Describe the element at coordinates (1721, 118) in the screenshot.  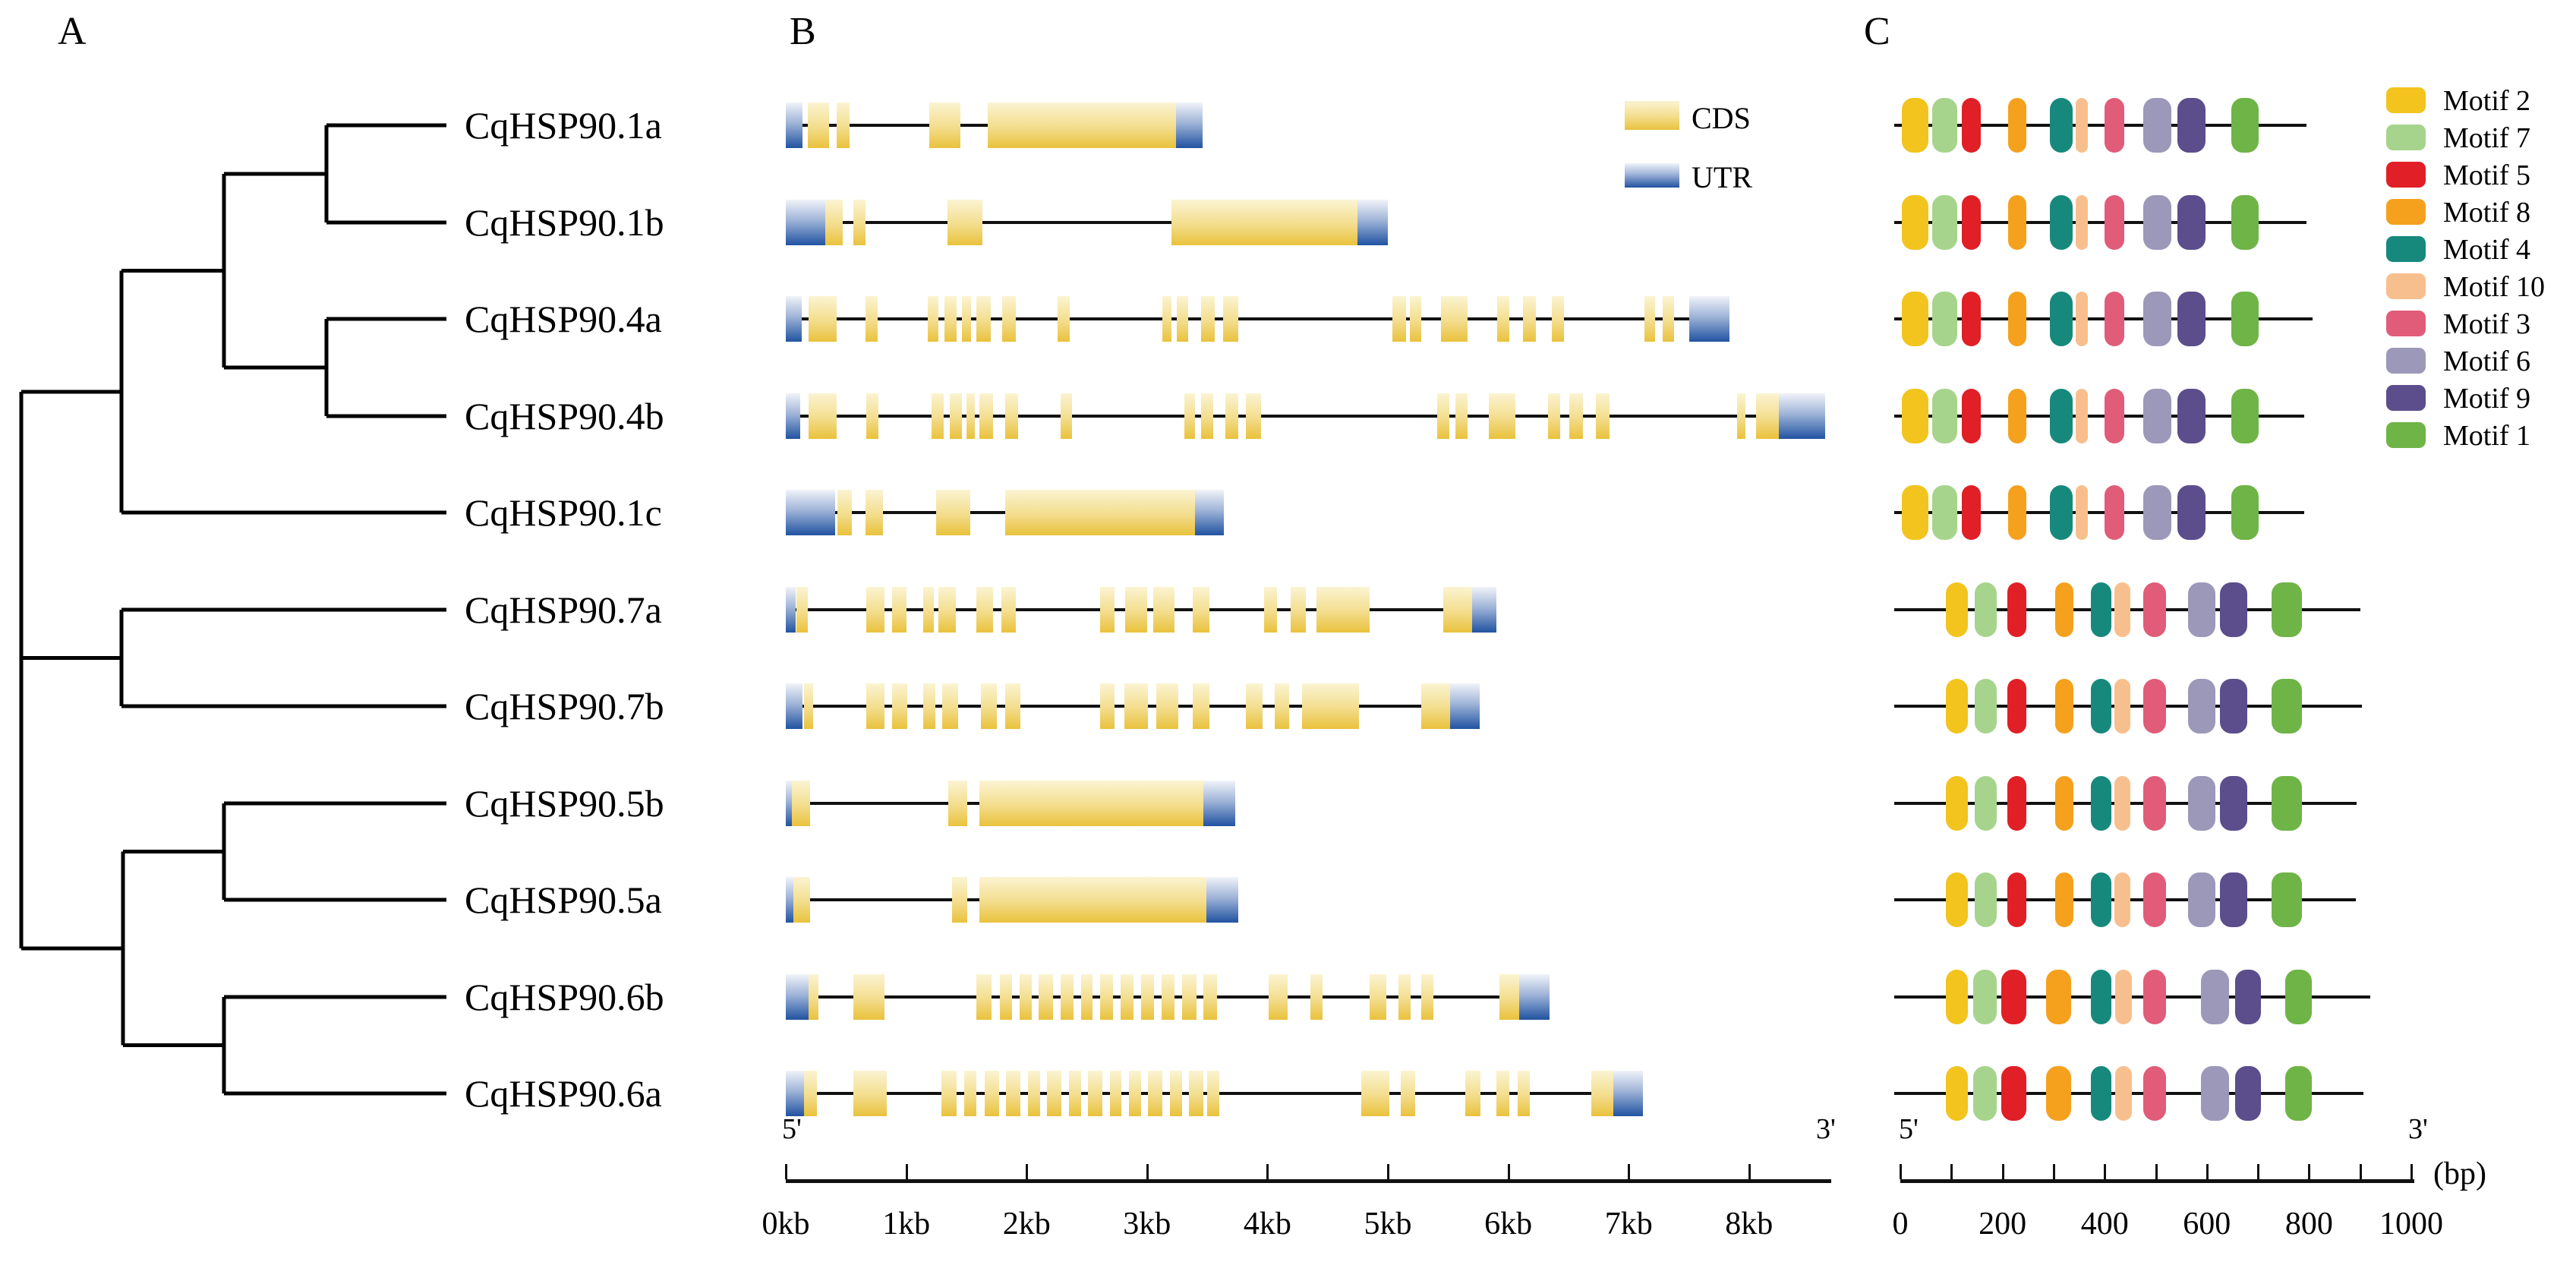
I see `cds-label: CDS` at that location.